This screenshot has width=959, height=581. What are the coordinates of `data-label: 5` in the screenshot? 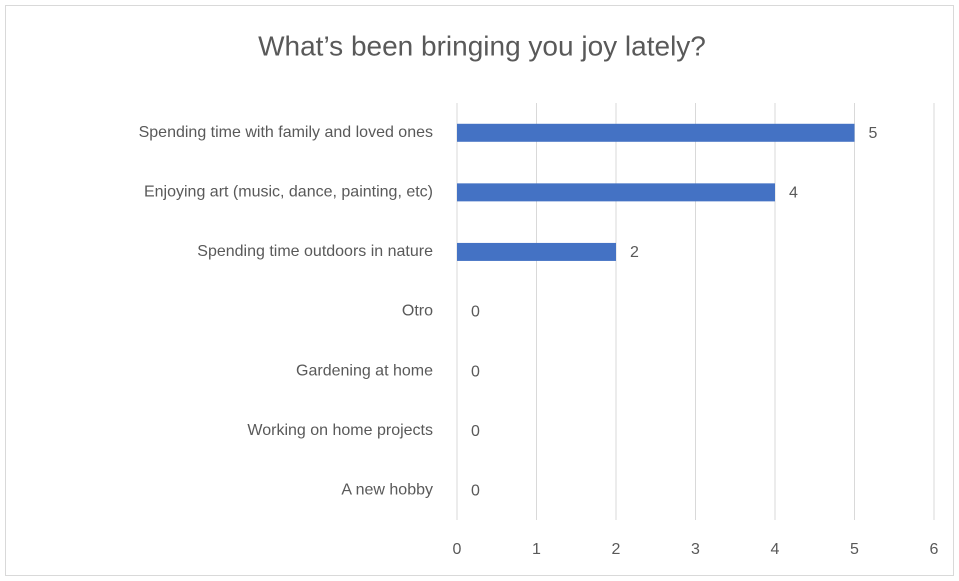 It's located at (873, 133).